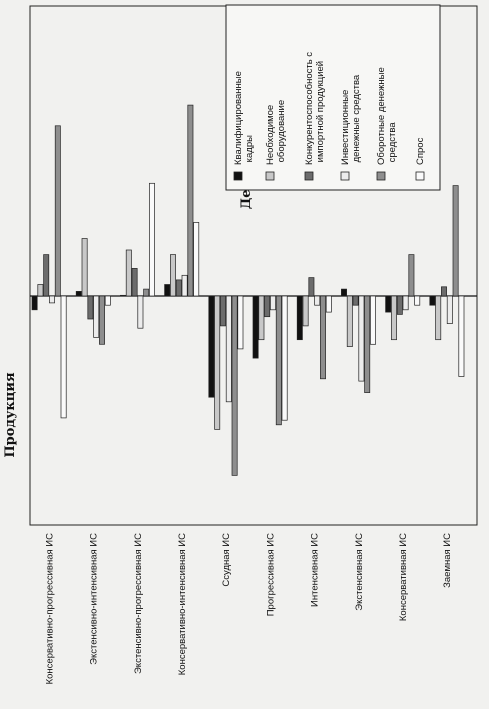 This screenshot has width=489, height=709. What do you see at coordinates (447, 560) in the screenshot?
I see `category-label: Заемная ИС` at bounding box center [447, 560].